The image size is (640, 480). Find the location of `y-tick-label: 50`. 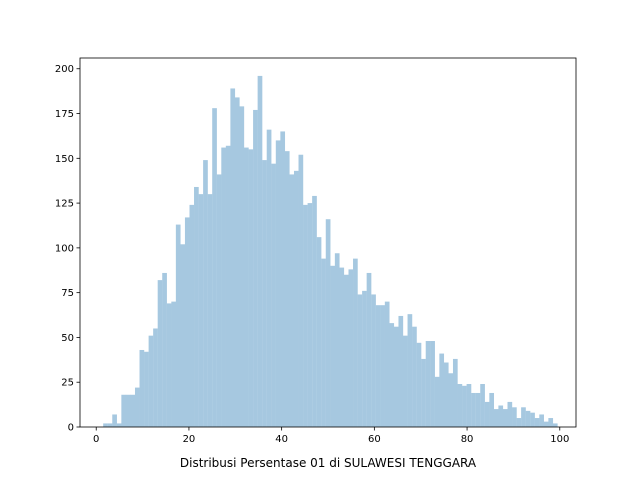

y-tick-label: 50 is located at coordinates (67, 338).